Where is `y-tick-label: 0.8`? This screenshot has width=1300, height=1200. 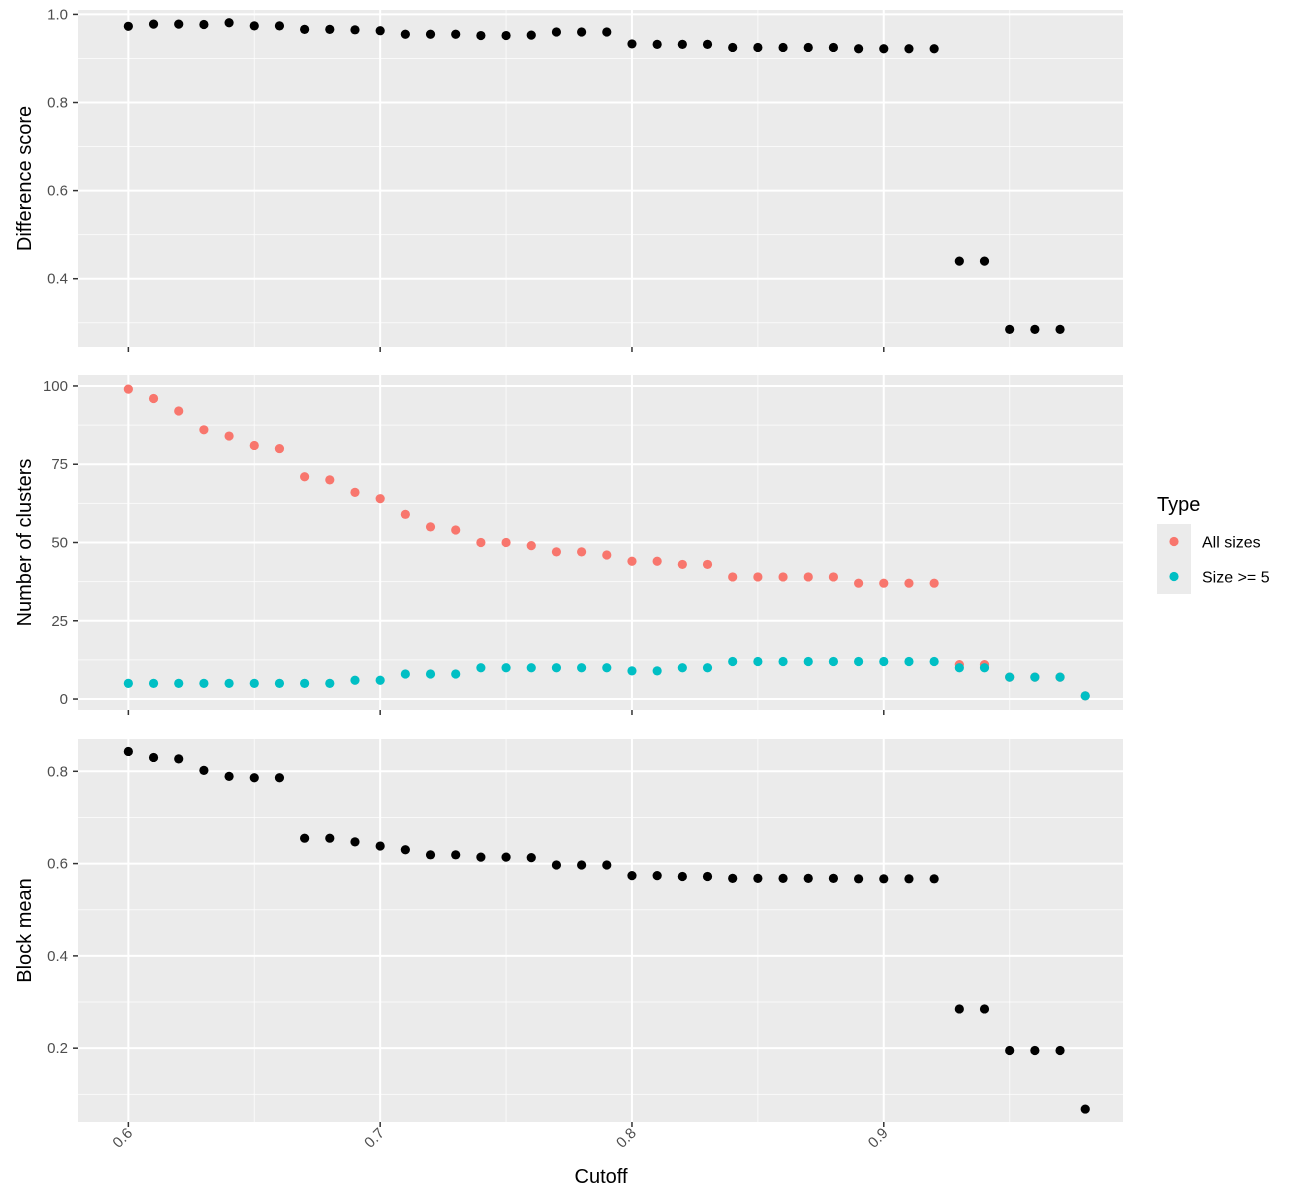 y-tick-label: 0.8 is located at coordinates (57, 771).